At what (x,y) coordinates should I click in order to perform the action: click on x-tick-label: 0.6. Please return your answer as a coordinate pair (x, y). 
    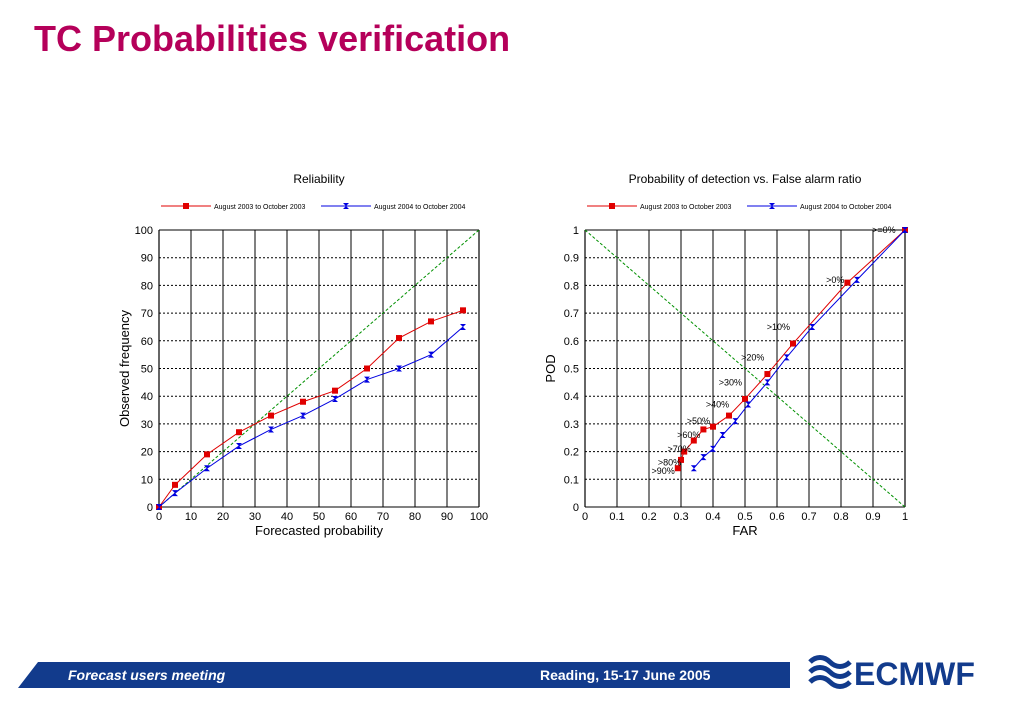
    Looking at the image, I should click on (776, 517).